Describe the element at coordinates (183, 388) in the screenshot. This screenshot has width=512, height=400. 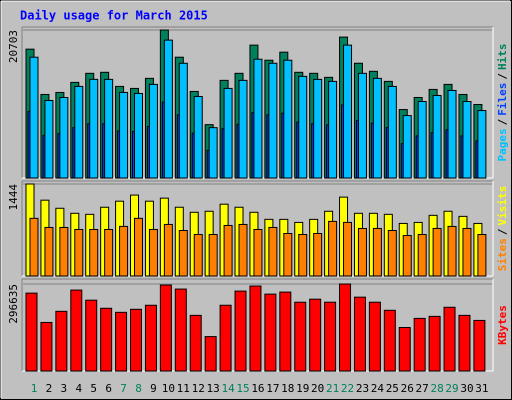
I see `x-tick-label: 11` at that location.